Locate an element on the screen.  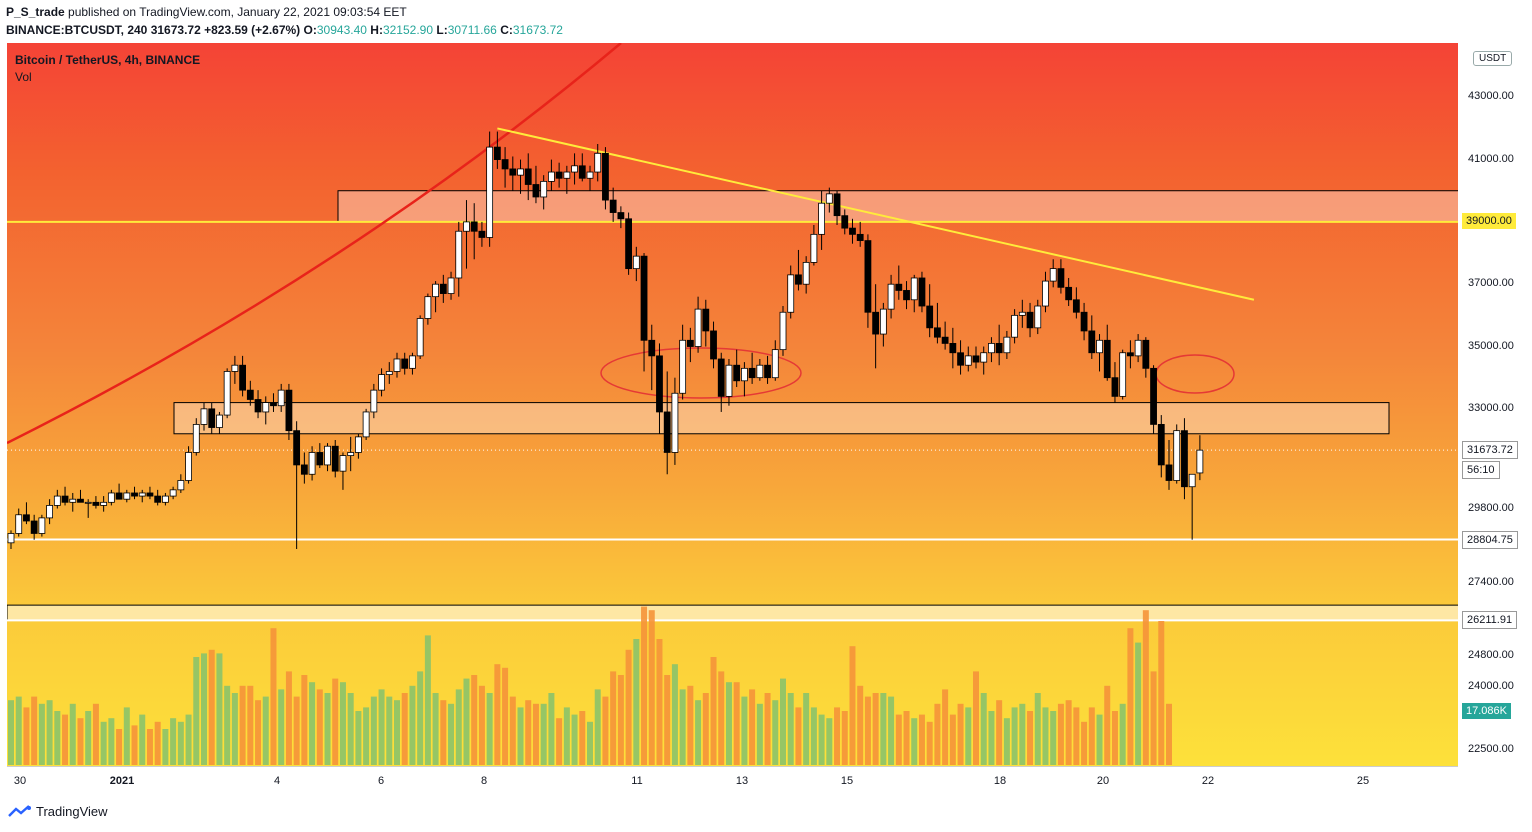
chart-legend-title: Bitcoin / TetherUS, 4h, BINANCE is located at coordinates (108, 60).